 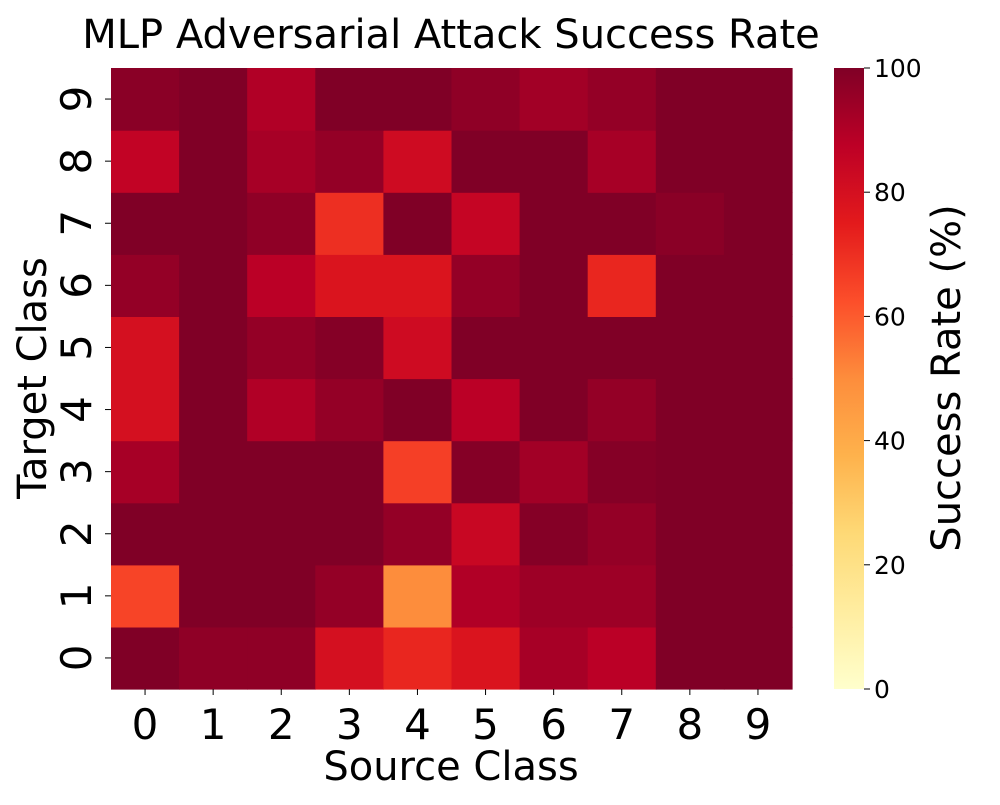 What do you see at coordinates (76, 285) in the screenshot?
I see `y-tick-label: 6` at bounding box center [76, 285].